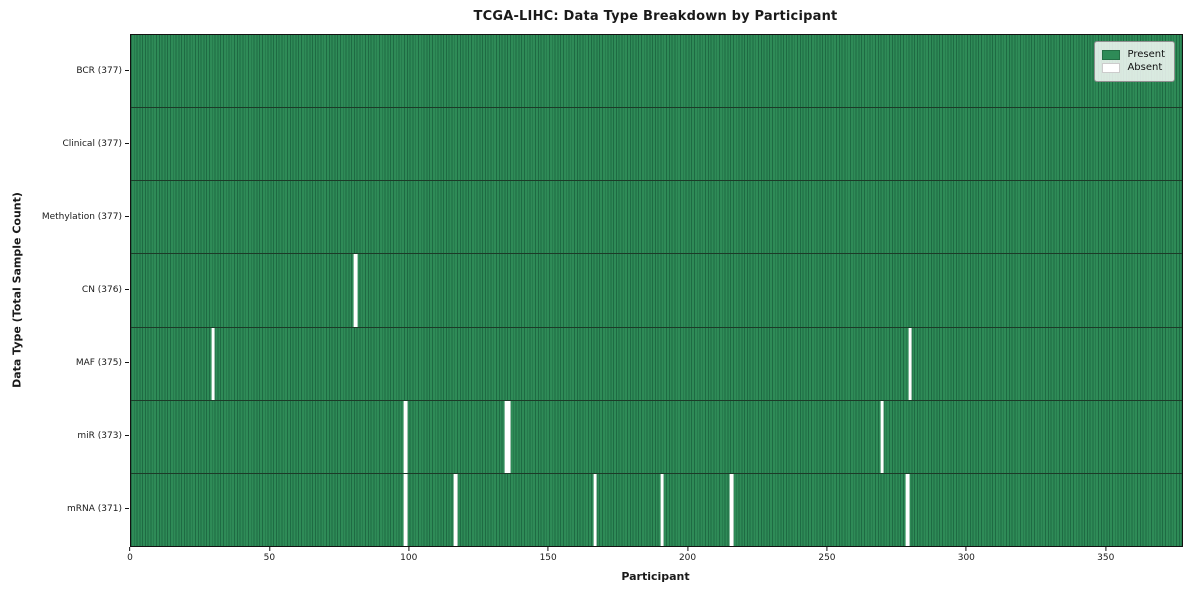  I want to click on legend-item-present: Present, so click(1133, 55).